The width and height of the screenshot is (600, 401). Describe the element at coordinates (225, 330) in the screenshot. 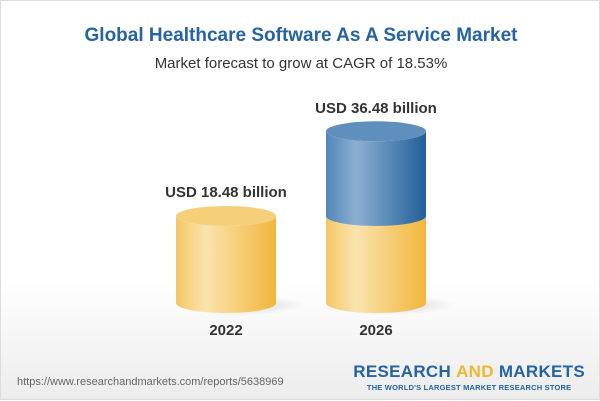

I see `category-label-2022: 2022` at that location.